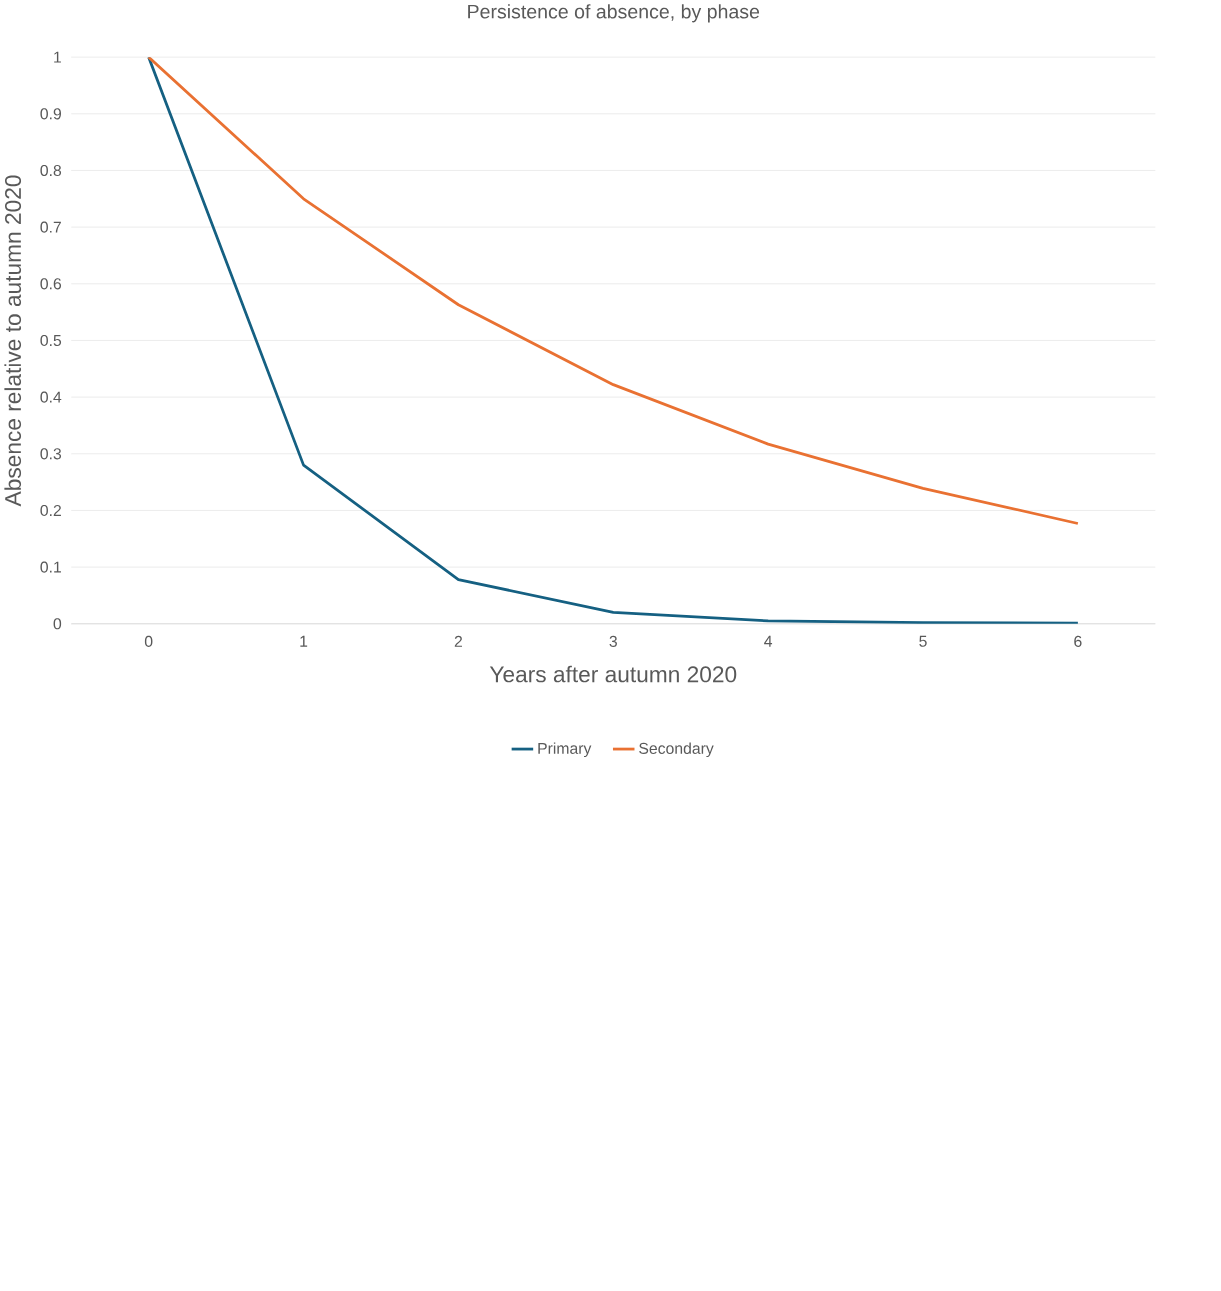 The height and width of the screenshot is (1291, 1221). What do you see at coordinates (148, 641) in the screenshot?
I see `x-tick-label: 0` at bounding box center [148, 641].